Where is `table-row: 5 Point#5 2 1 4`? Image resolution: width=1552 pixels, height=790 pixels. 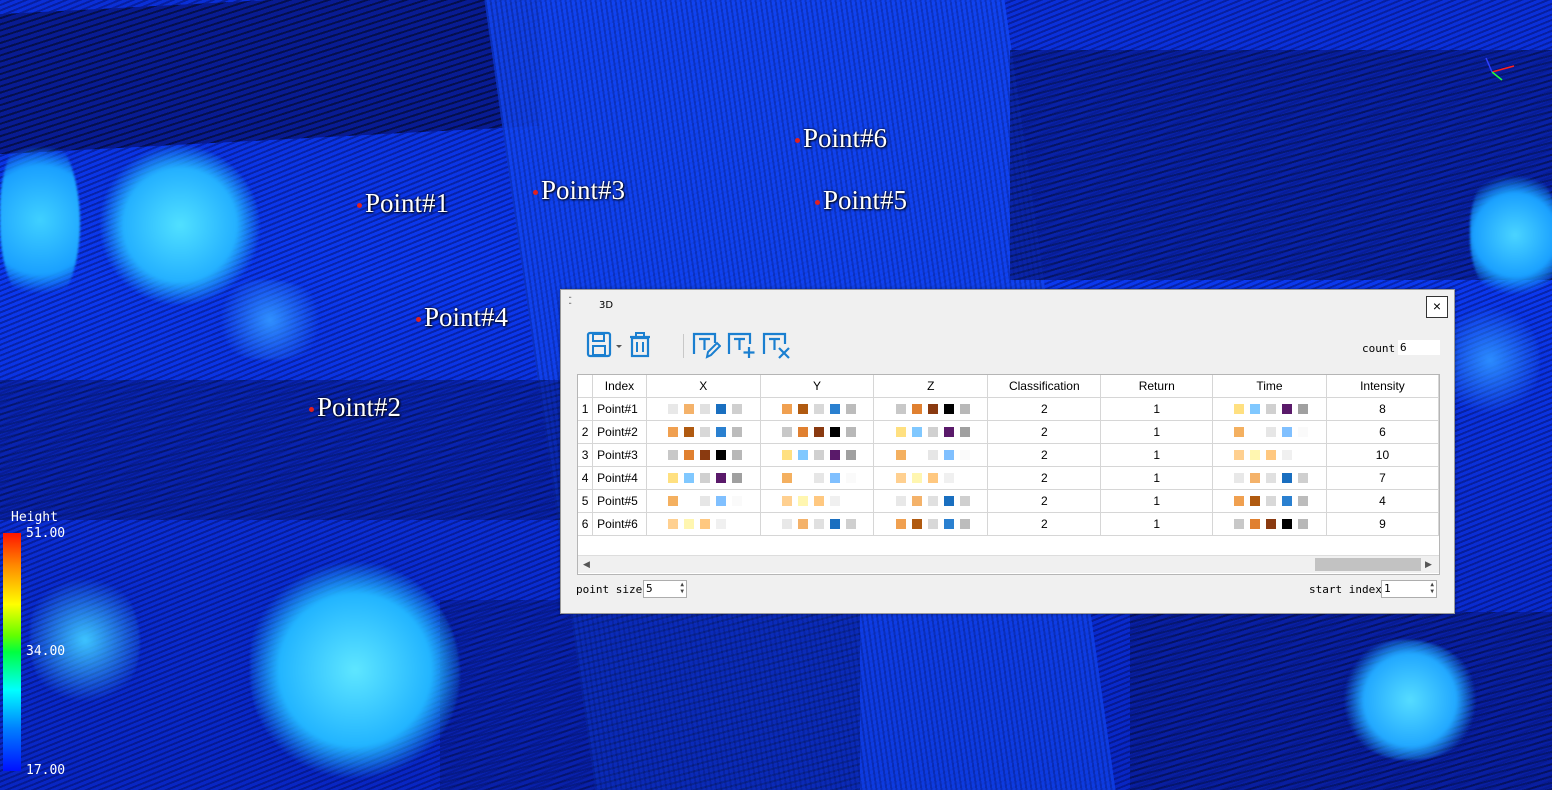
table-row: 5 Point#5 2 1 4 is located at coordinates (1008, 501).